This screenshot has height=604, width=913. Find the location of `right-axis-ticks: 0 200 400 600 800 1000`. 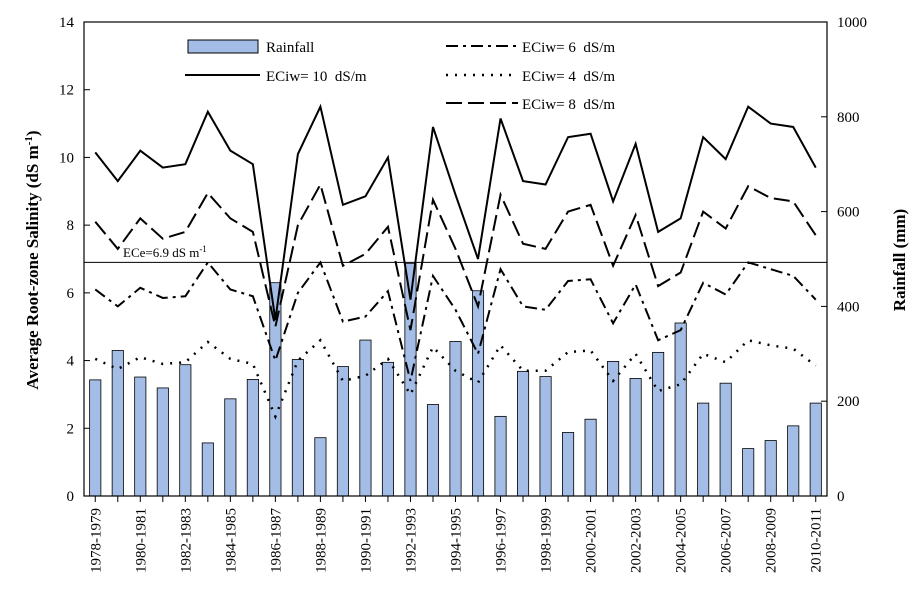

right-axis-ticks: 0 200 400 600 800 1000 is located at coordinates (844, 260).